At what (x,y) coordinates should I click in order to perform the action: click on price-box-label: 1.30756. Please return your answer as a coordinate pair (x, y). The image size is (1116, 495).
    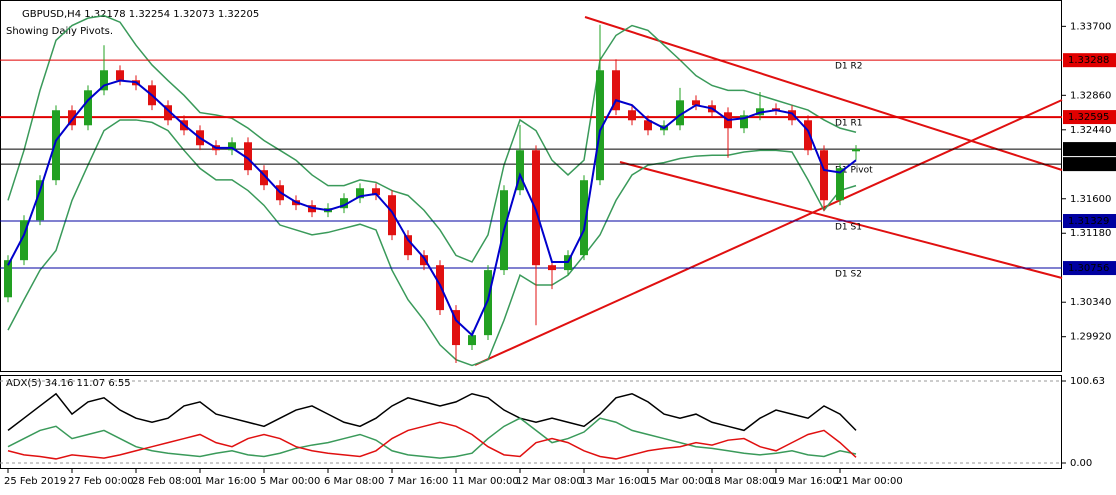
    Looking at the image, I should click on (1088, 268).